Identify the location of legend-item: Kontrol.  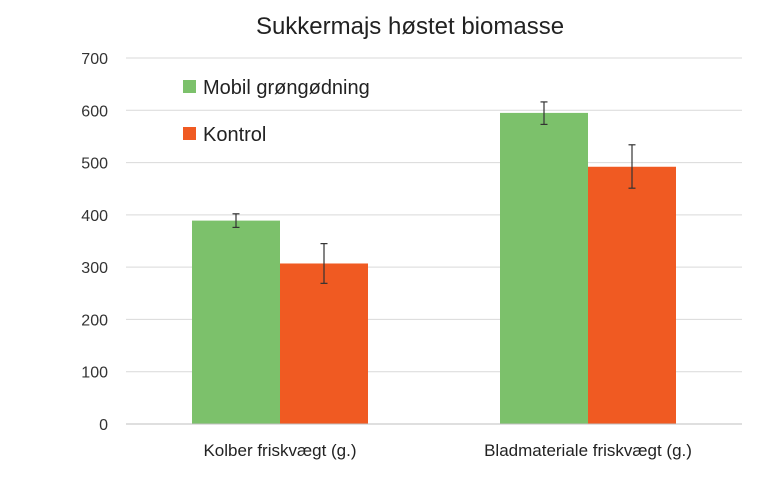
(224, 135).